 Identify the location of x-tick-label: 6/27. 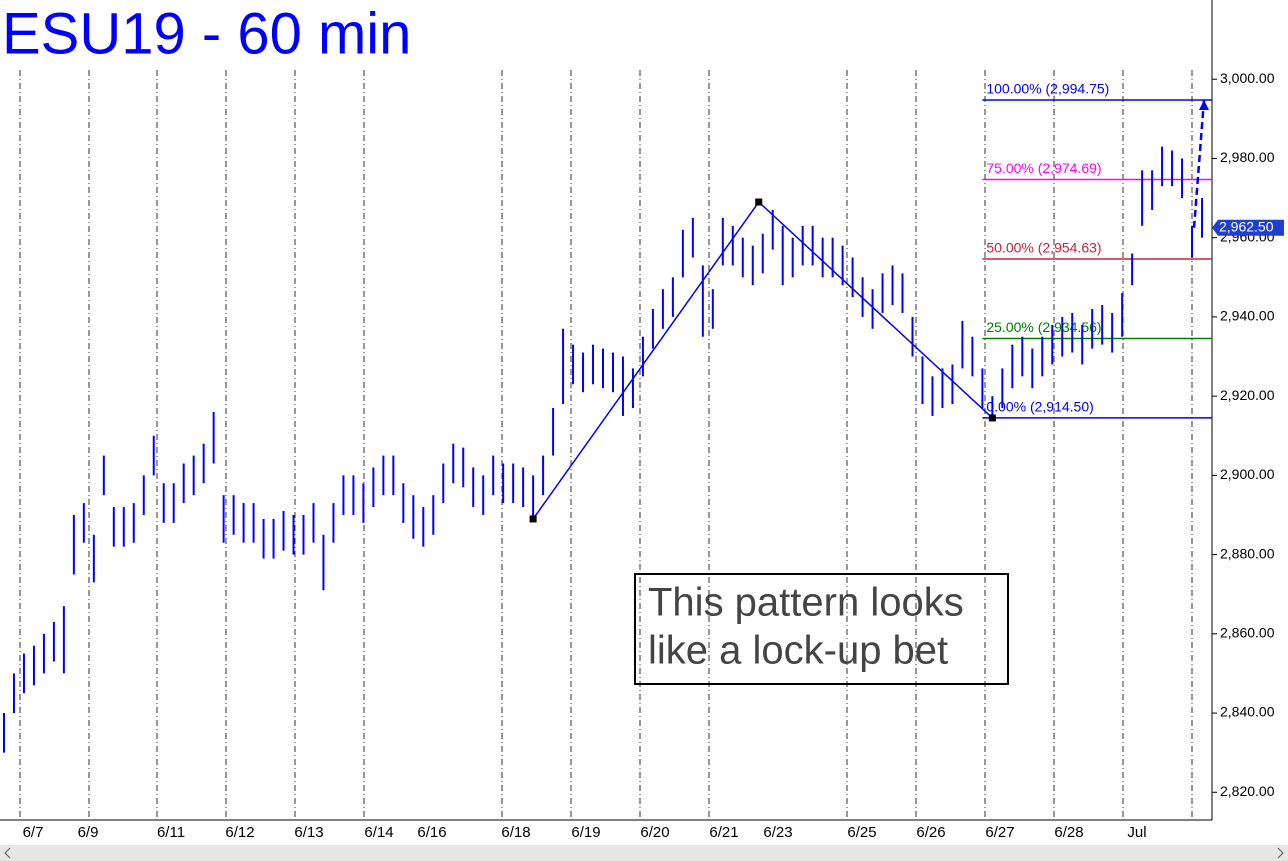
(999, 832).